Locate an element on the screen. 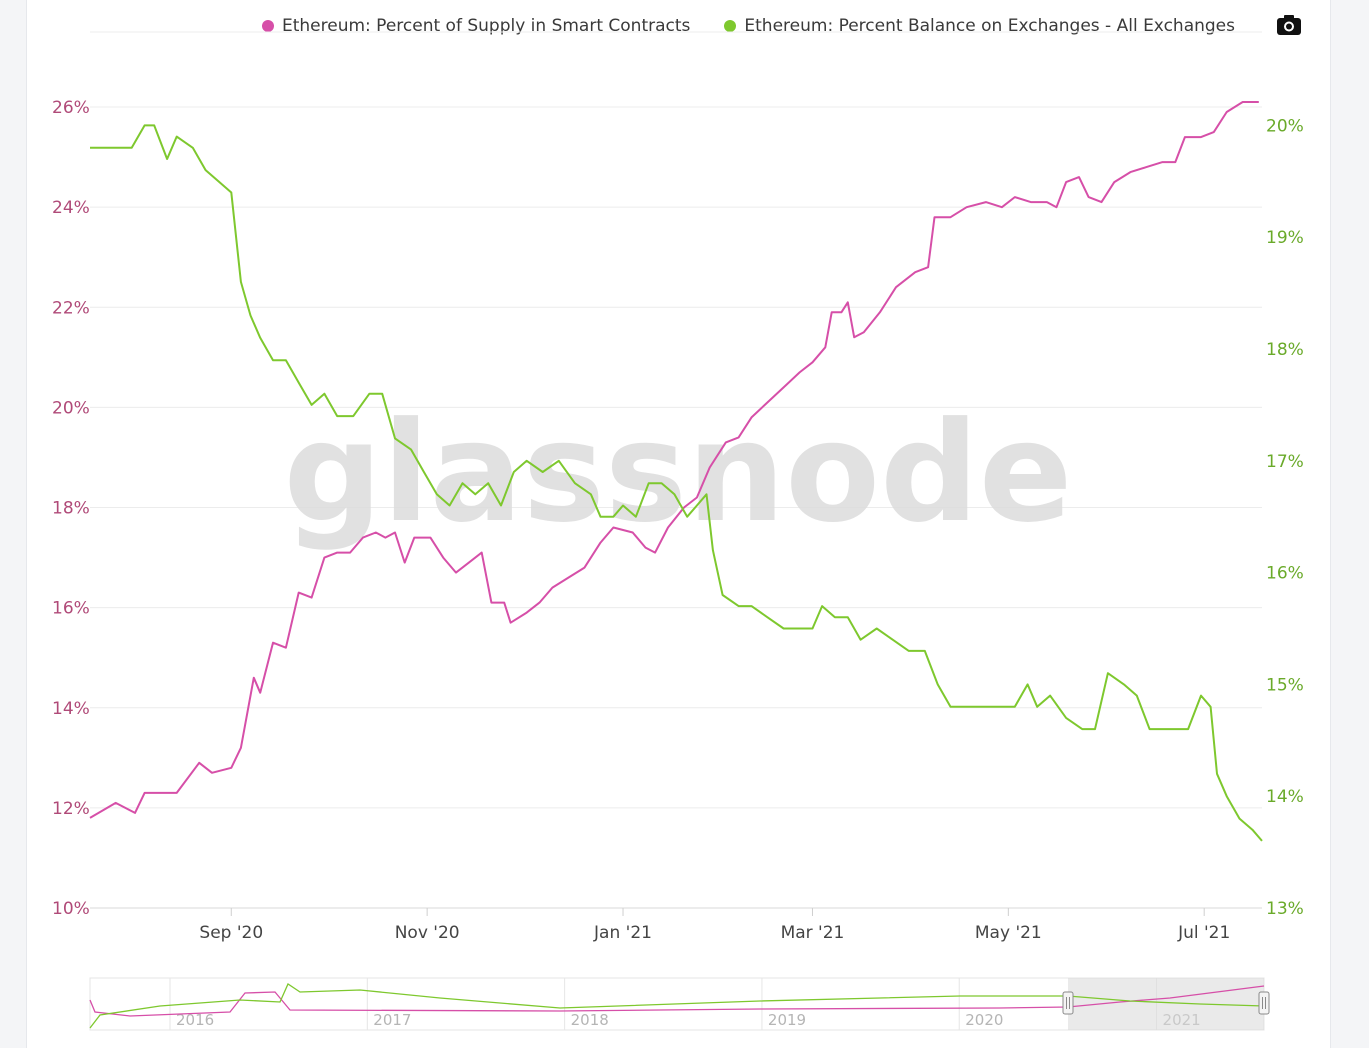 The image size is (1369, 1048). left-axis: 10% 12% 14% 16% 18% 20% 22% 24% 26% is located at coordinates (71, 508).